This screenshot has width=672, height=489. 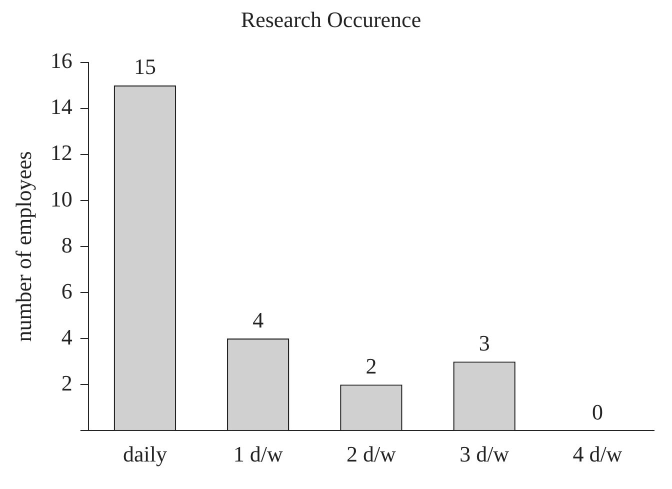 I want to click on x-tick-label: 2 d/w, so click(x=371, y=454).